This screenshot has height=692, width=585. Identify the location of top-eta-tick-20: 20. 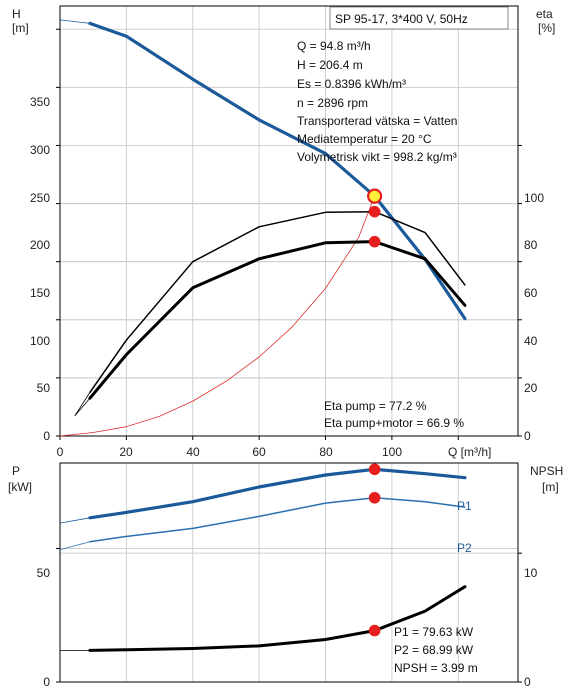
(531, 388).